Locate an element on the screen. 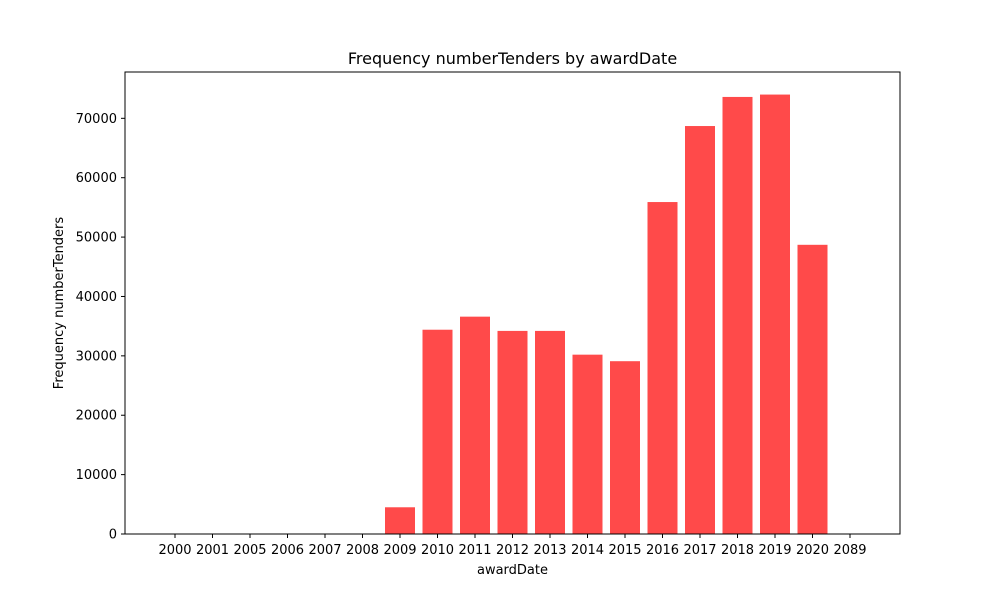  x-tick-label: 2011 is located at coordinates (474, 550).